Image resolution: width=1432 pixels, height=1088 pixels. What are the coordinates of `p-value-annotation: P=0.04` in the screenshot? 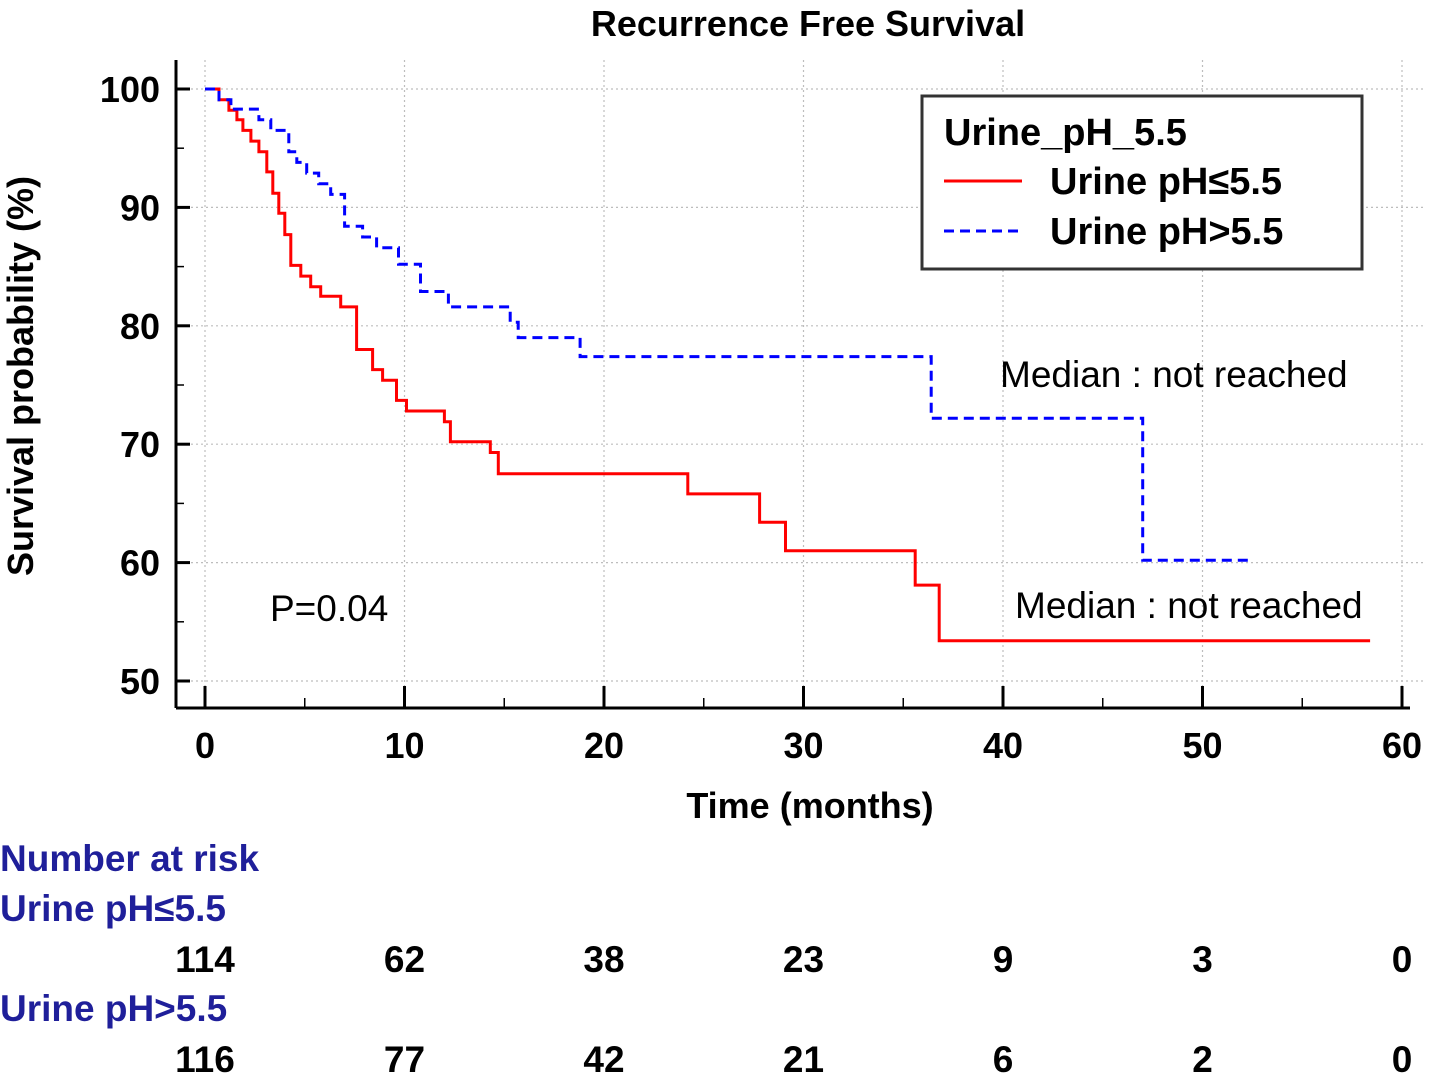 It's located at (329, 608).